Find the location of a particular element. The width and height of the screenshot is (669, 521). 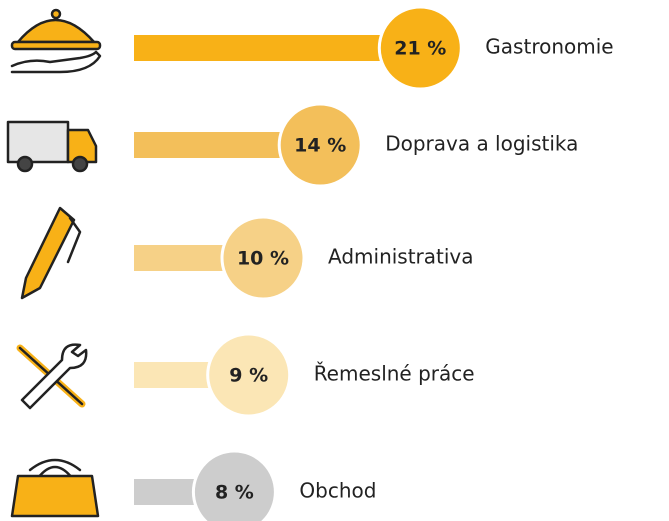

icons is located at coordinates (54, 263).